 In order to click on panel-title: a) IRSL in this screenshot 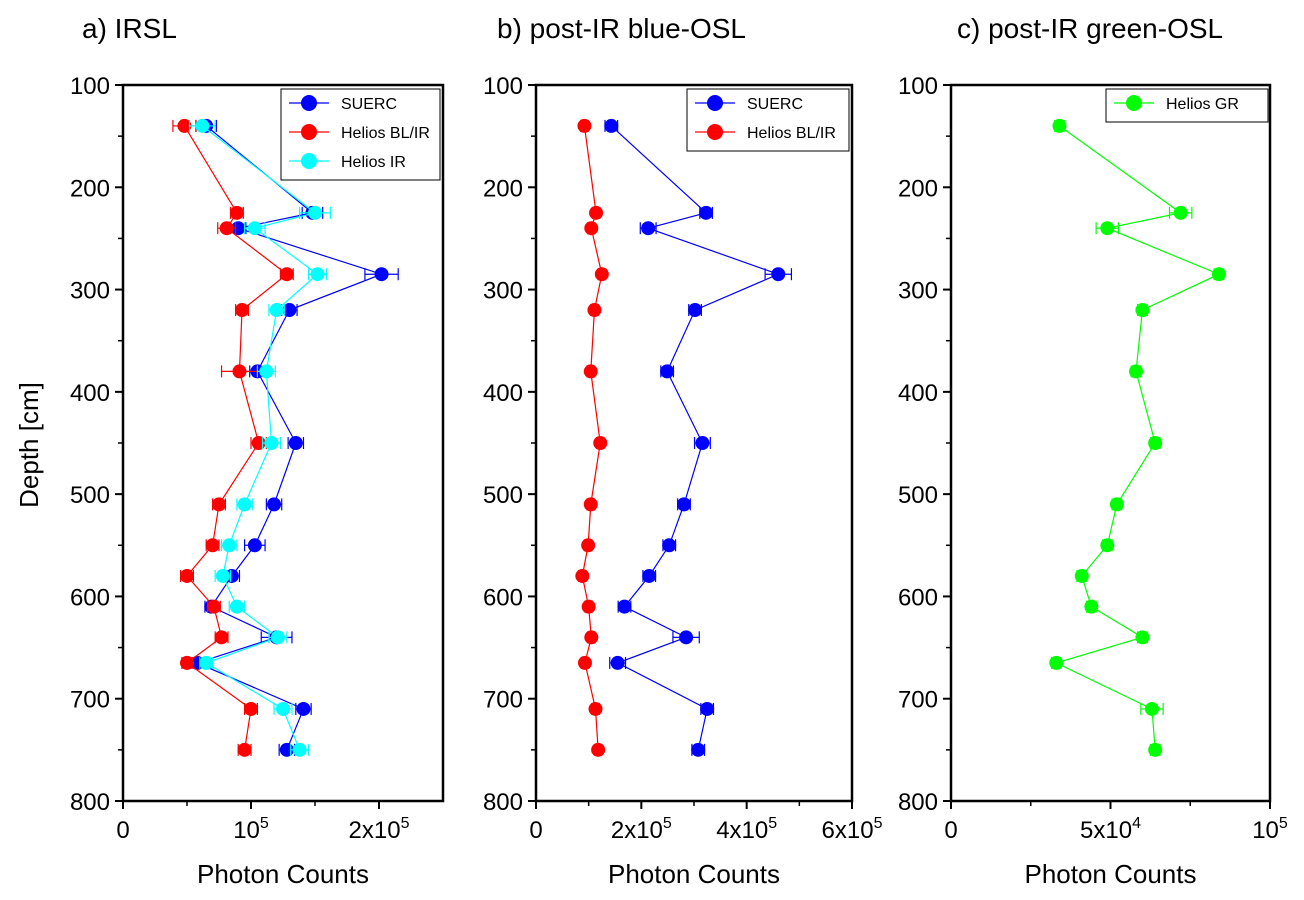, I will do `click(129, 28)`.